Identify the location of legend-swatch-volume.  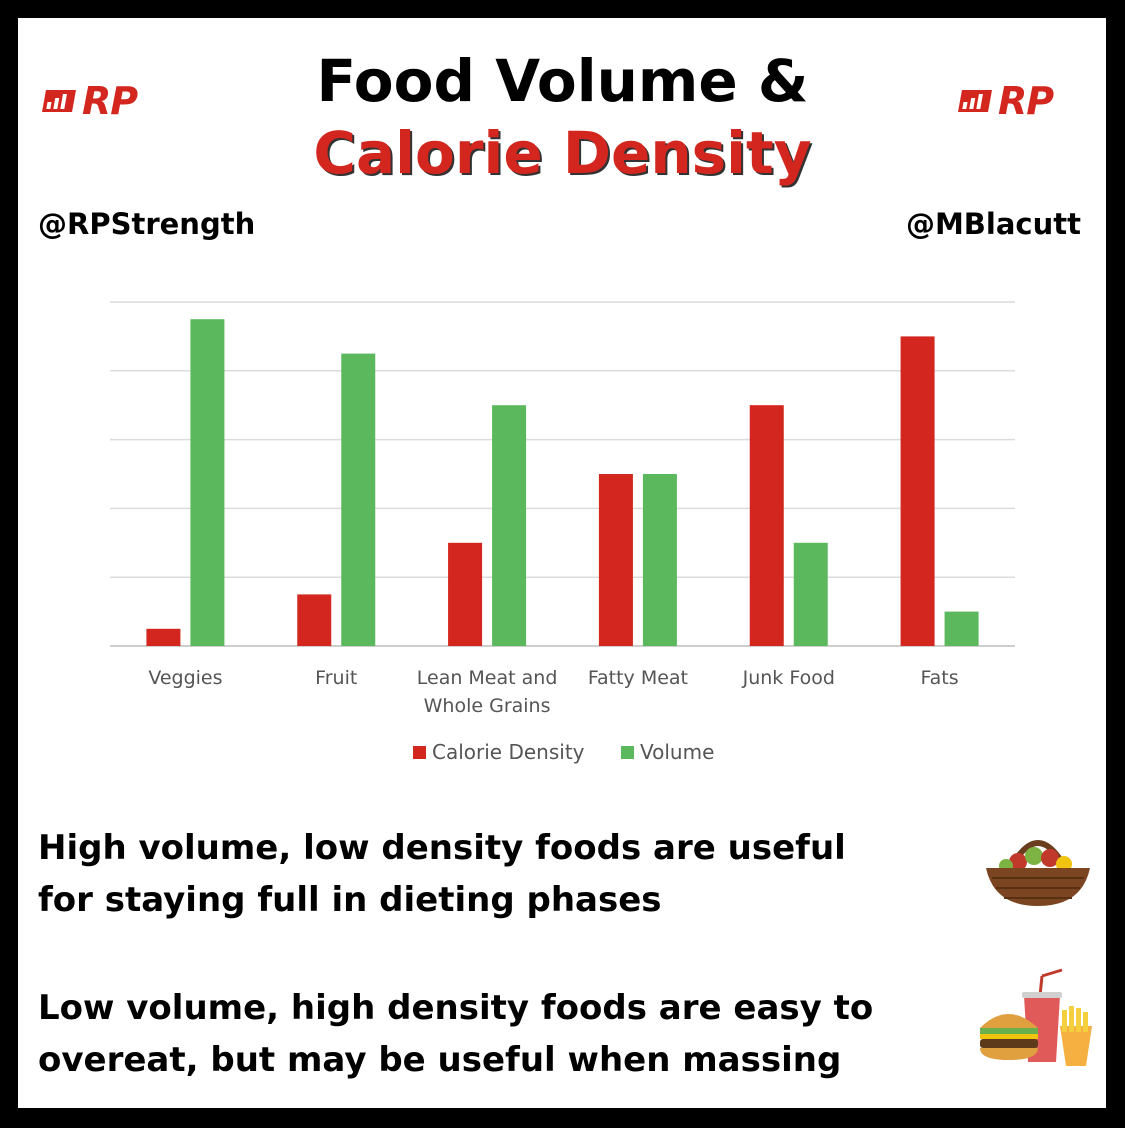
(627, 752).